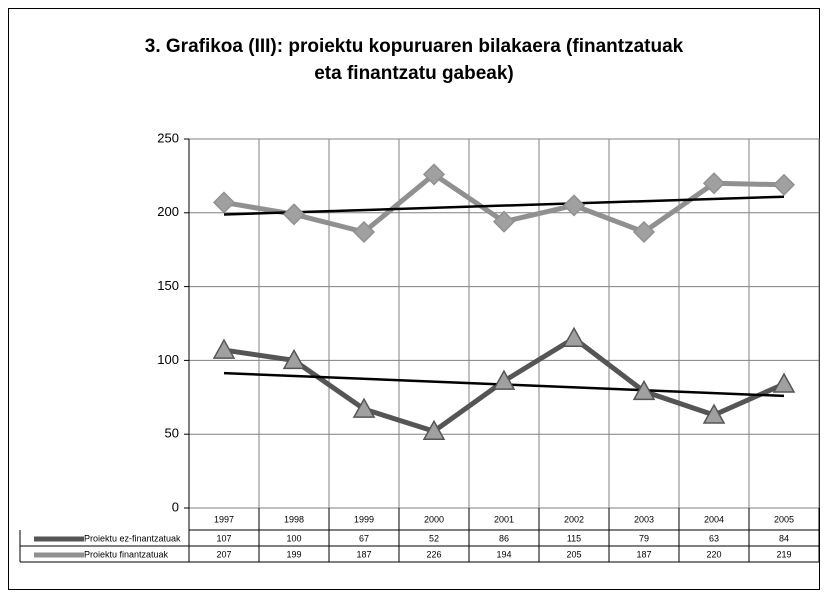 The height and width of the screenshot is (603, 828). Describe the element at coordinates (433, 554) in the screenshot. I see `table-value: 226` at that location.